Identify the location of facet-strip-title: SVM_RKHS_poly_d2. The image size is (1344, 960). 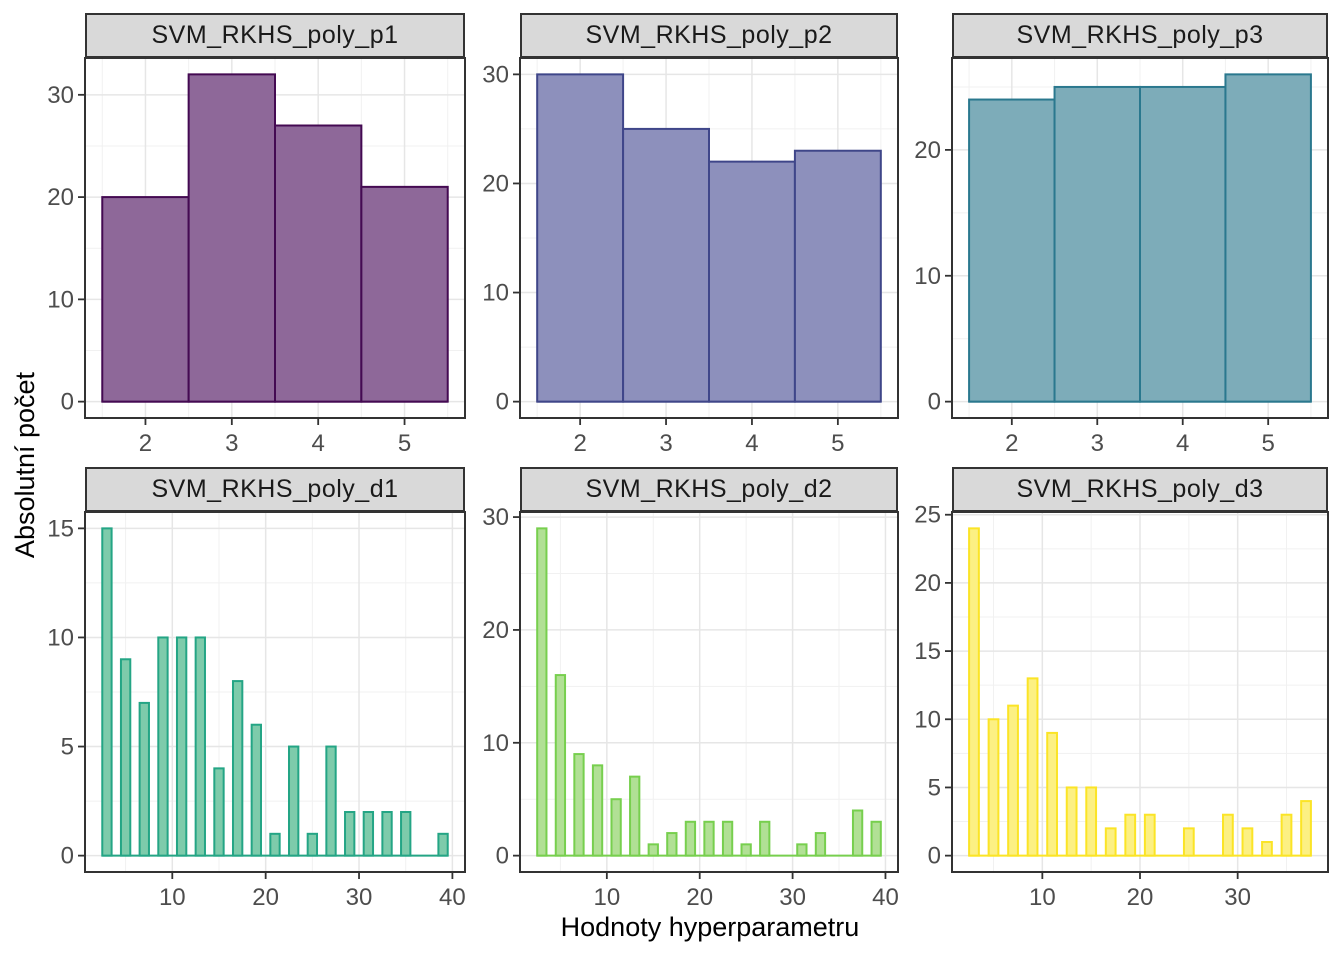
(709, 489).